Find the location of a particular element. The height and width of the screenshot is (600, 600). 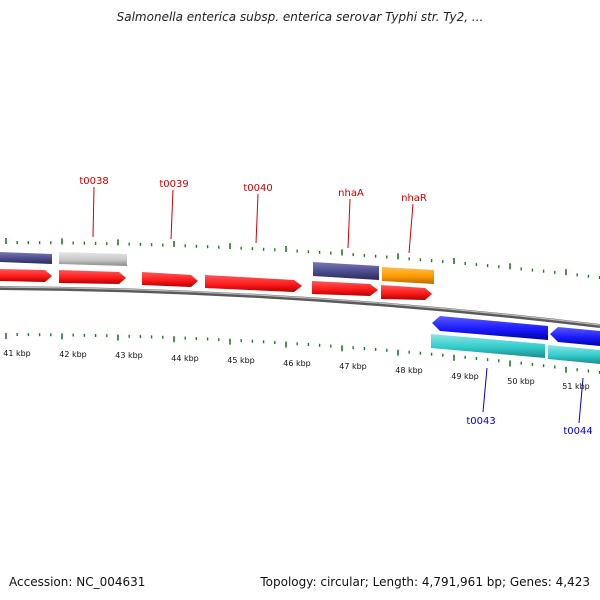

gene-orange-nhaR is located at coordinates (408, 275).